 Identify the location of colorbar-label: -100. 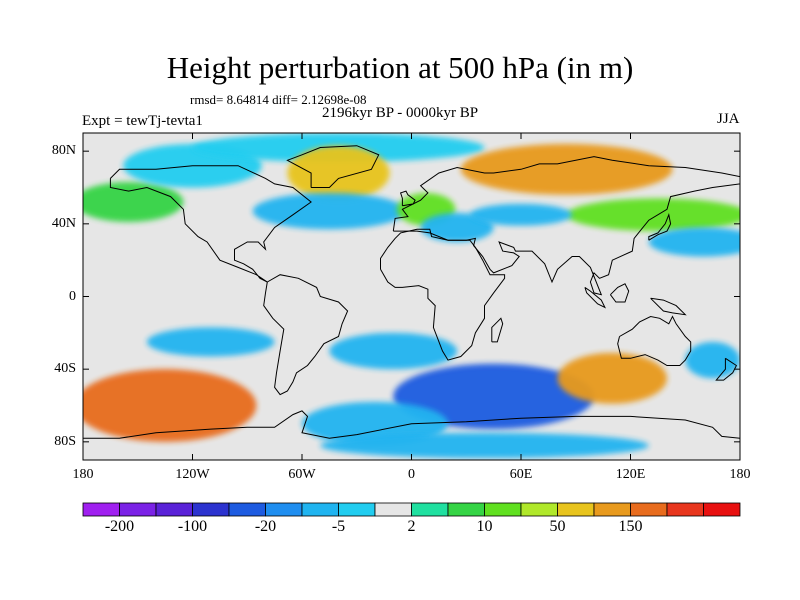
(192, 526).